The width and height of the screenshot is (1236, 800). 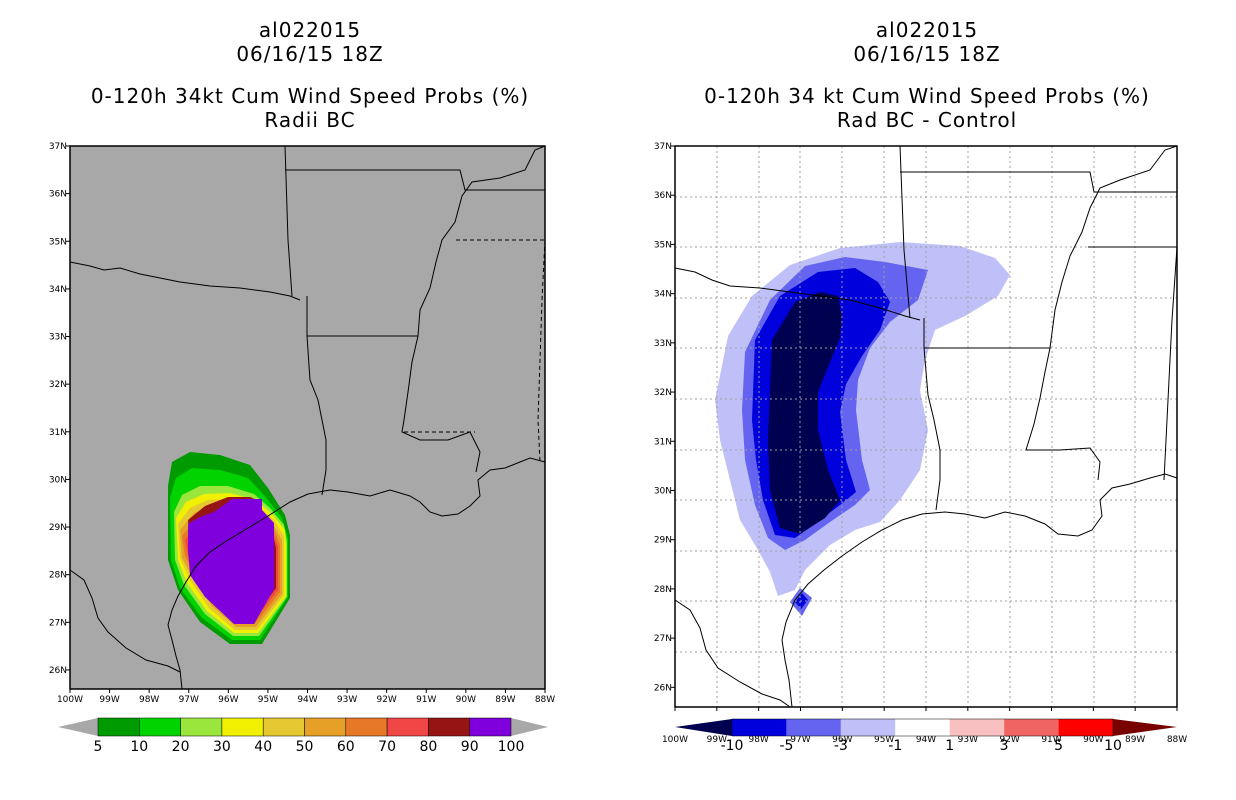 What do you see at coordinates (58, 671) in the screenshot?
I see `y-tick-label: 26N` at bounding box center [58, 671].